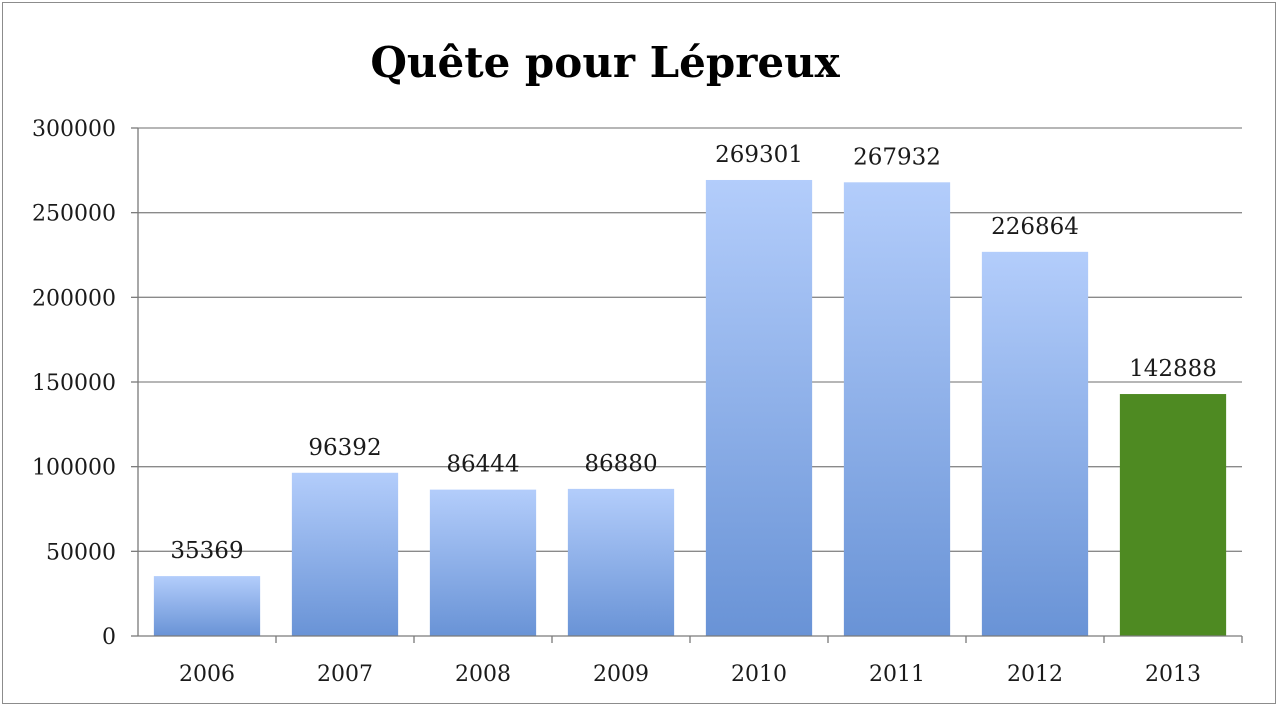 The height and width of the screenshot is (708, 1280). What do you see at coordinates (345, 554) in the screenshot?
I see `bar-2007` at bounding box center [345, 554].